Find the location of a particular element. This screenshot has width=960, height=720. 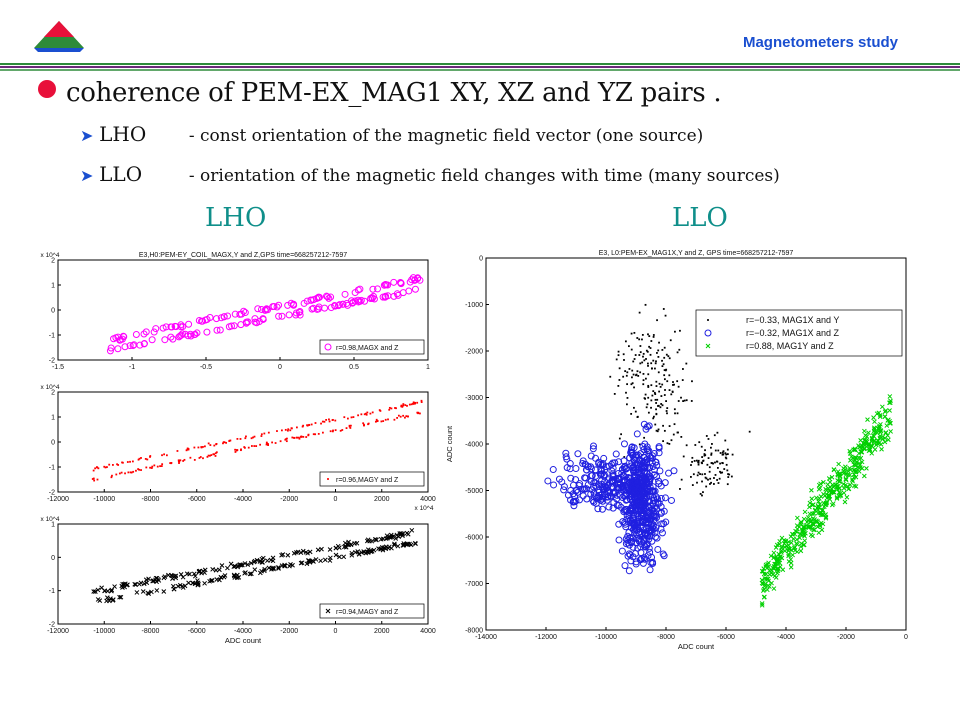

y-tick-label: -7000 is located at coordinates (474, 584).